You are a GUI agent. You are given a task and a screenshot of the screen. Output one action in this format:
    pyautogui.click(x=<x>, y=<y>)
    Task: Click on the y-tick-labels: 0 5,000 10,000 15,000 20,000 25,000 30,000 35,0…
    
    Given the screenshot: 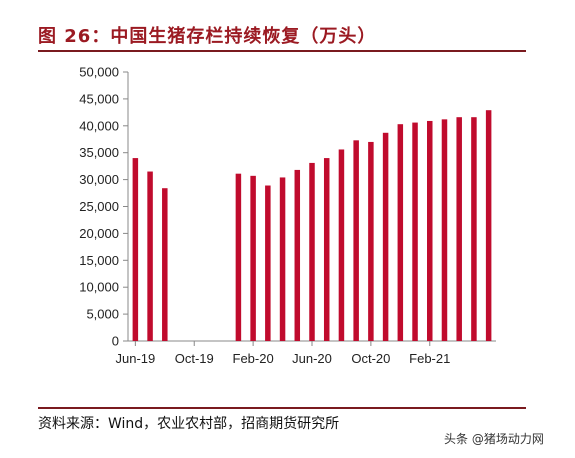 What is the action you would take?
    pyautogui.click(x=99, y=207)
    